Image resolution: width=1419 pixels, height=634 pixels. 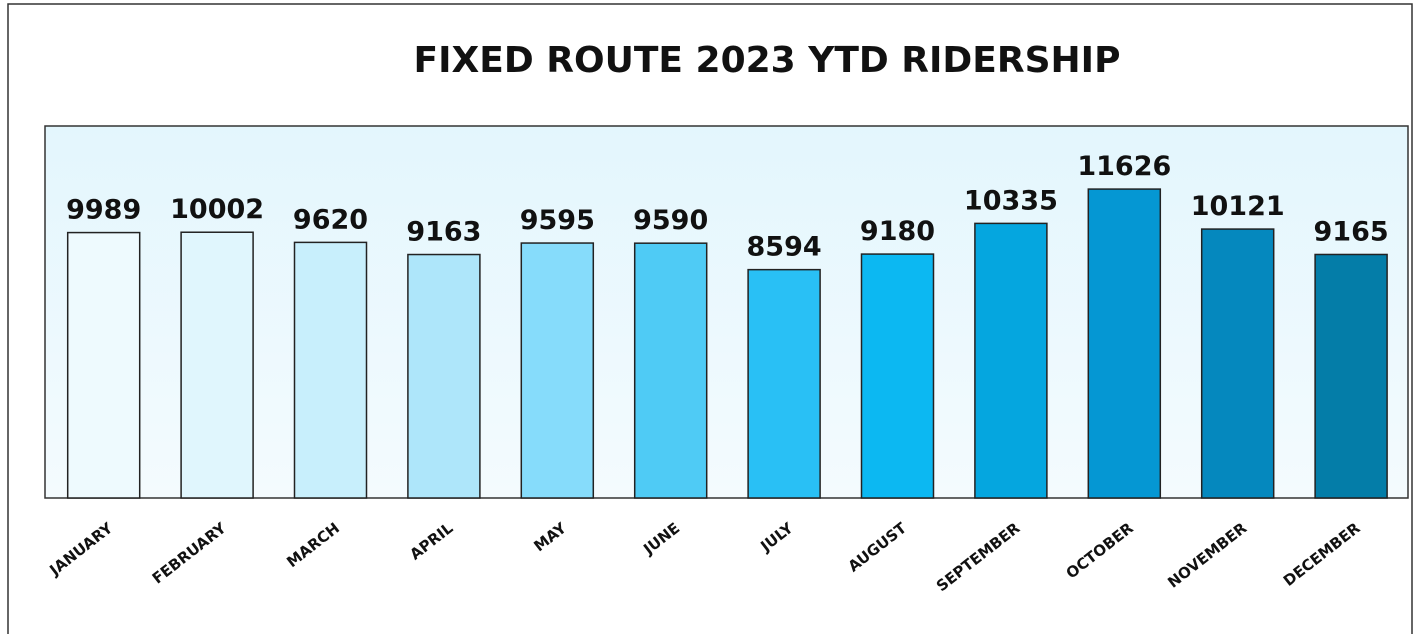 I want to click on chart-title: FIXED ROUTE 2023 YTD RIDERSHIP, so click(x=767, y=60).